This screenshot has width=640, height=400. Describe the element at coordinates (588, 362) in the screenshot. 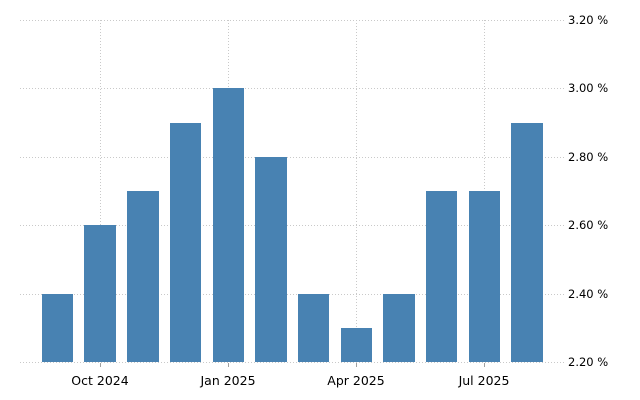

I see `y-axis-tick-label: 2.20 %` at that location.